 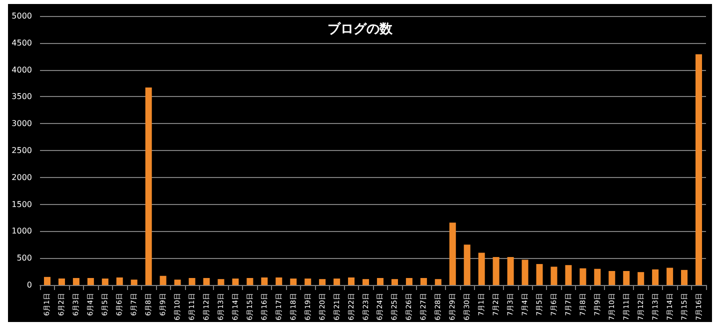 I want to click on y-tick-label: 0, so click(x=29, y=285).